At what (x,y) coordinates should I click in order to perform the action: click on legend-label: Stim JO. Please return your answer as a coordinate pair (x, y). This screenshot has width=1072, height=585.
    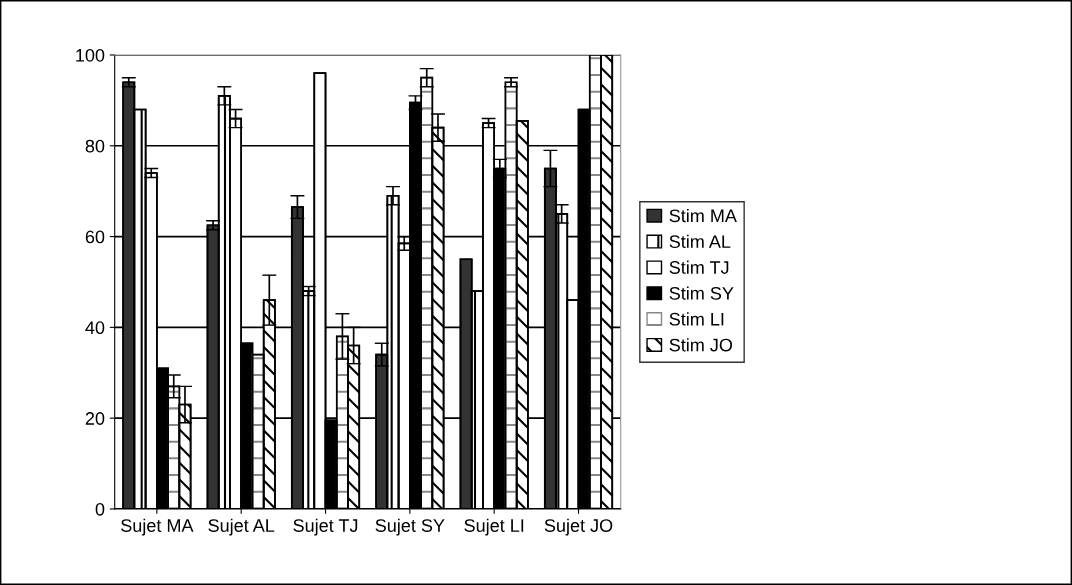
    Looking at the image, I should click on (701, 345).